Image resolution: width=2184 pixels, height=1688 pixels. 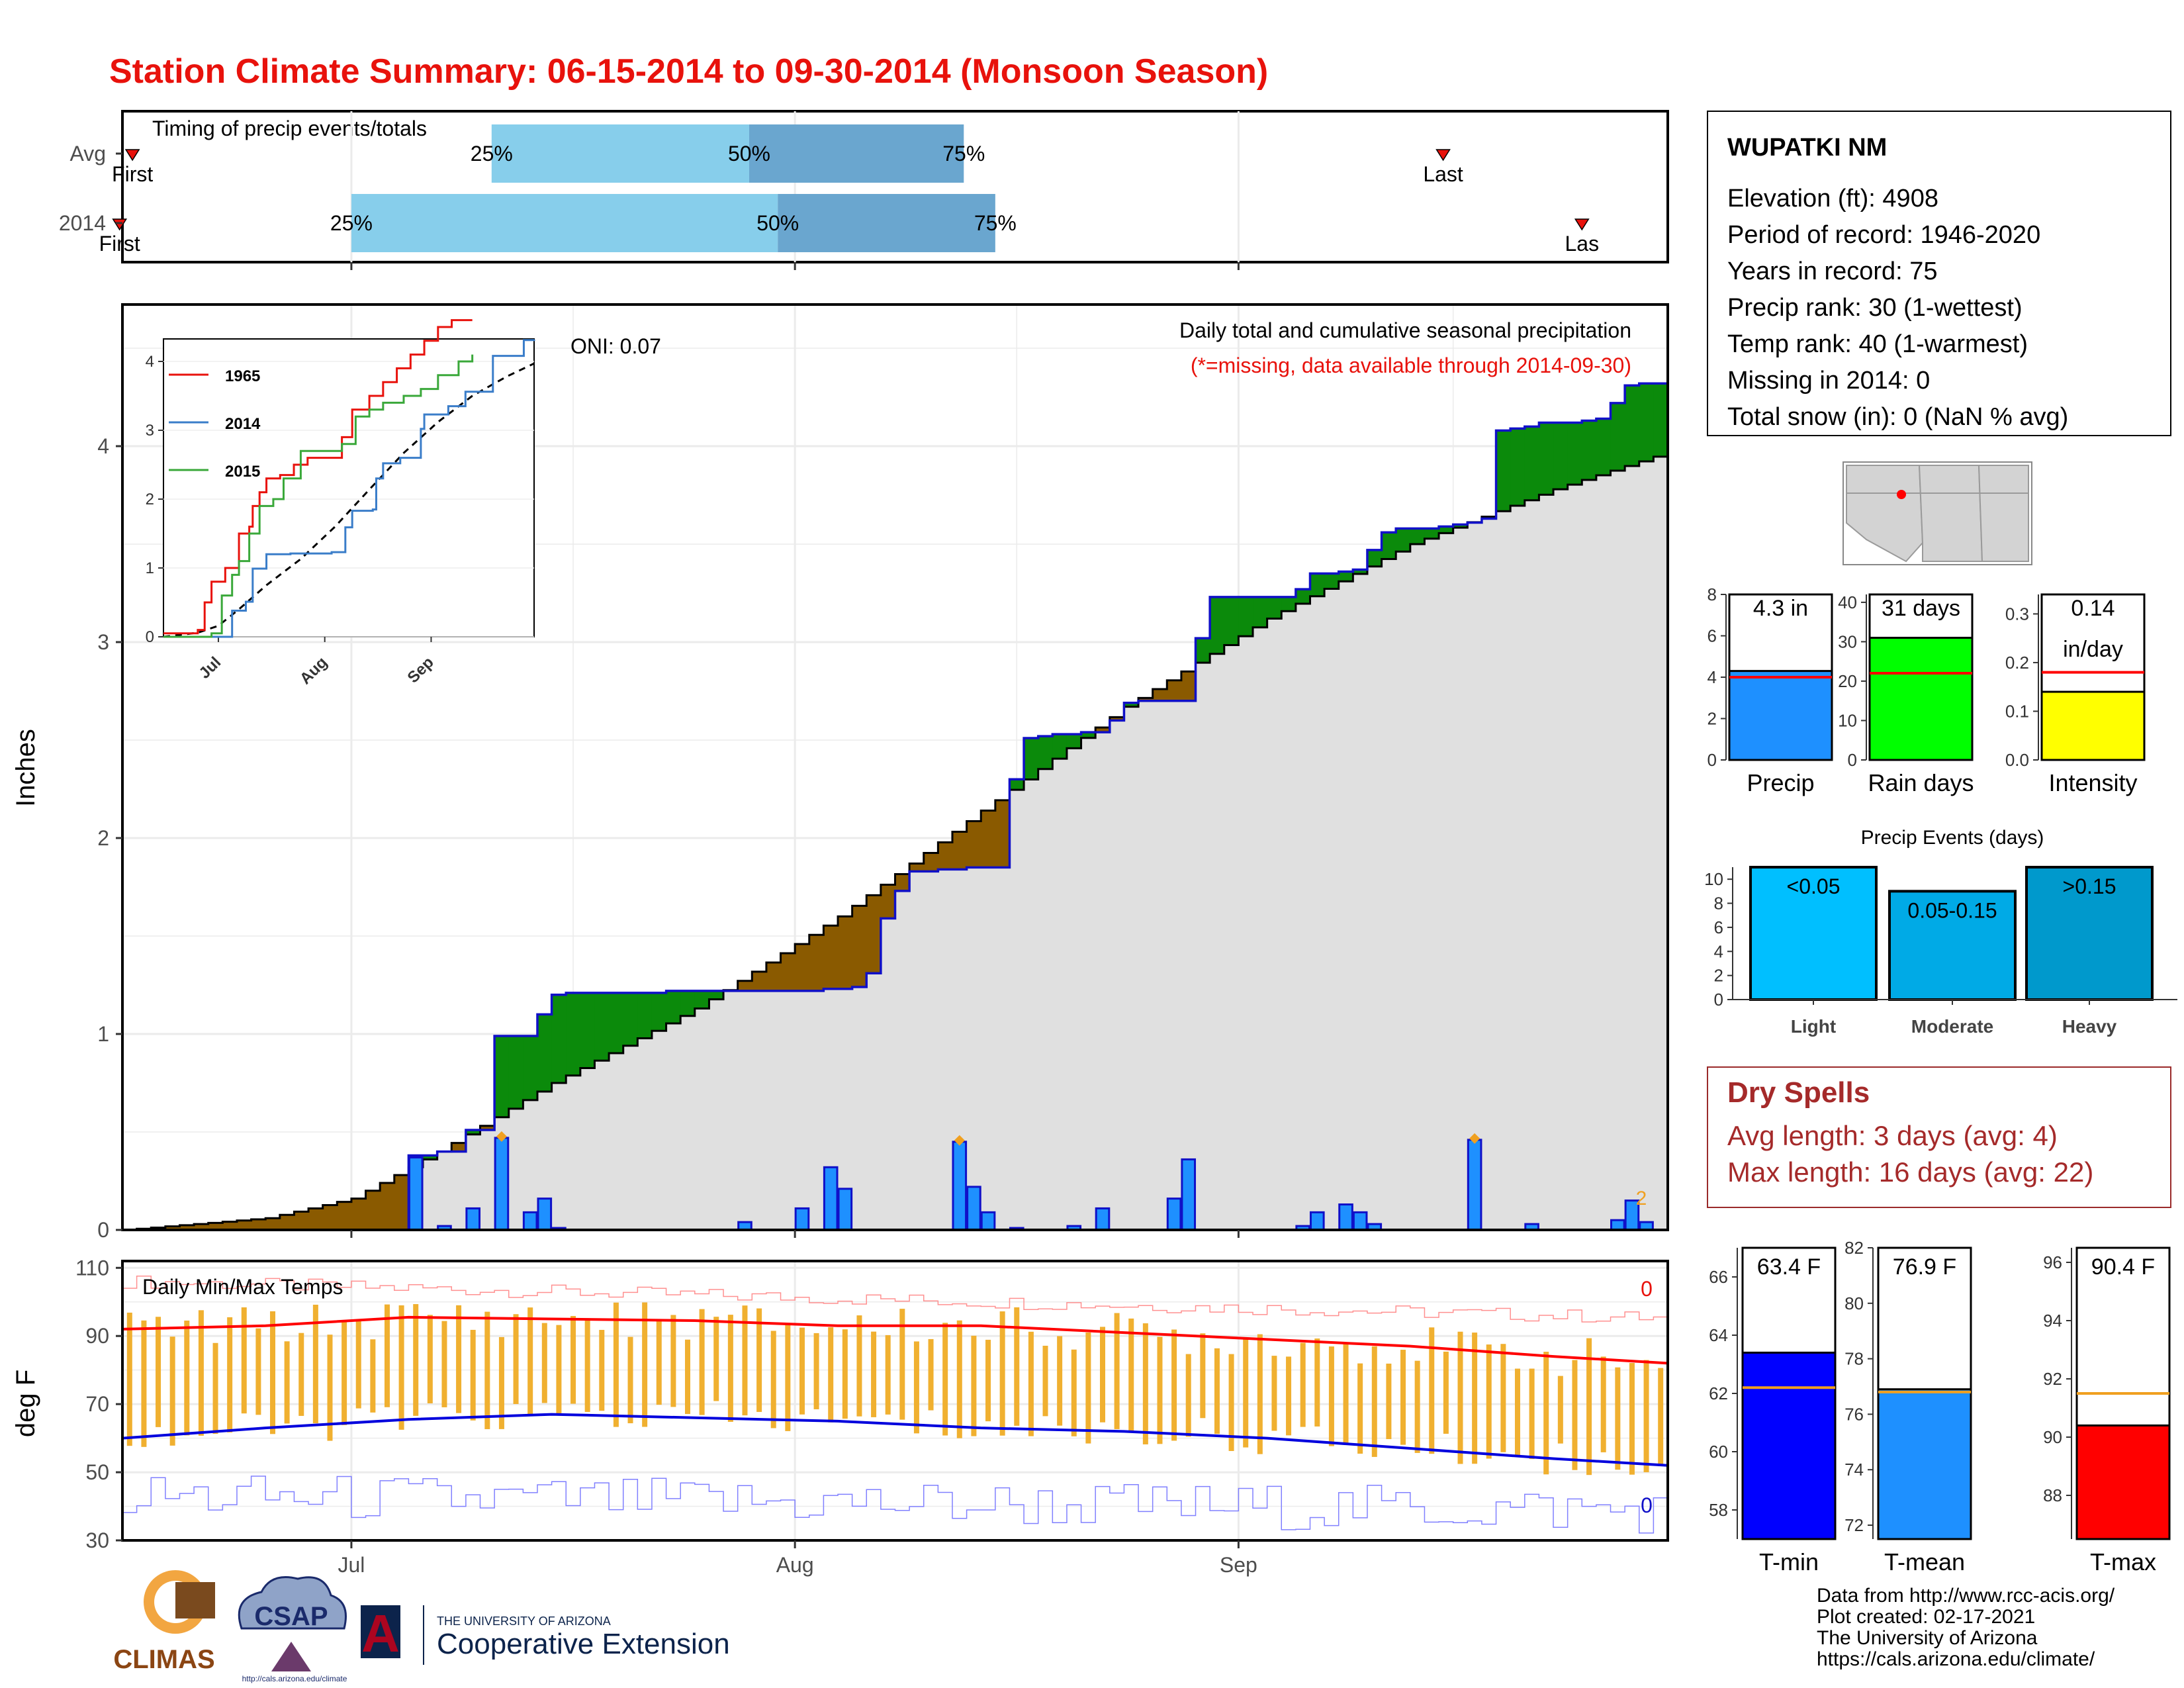 What do you see at coordinates (1952, 838) in the screenshot?
I see `events-title: Precip Events (days)` at bounding box center [1952, 838].